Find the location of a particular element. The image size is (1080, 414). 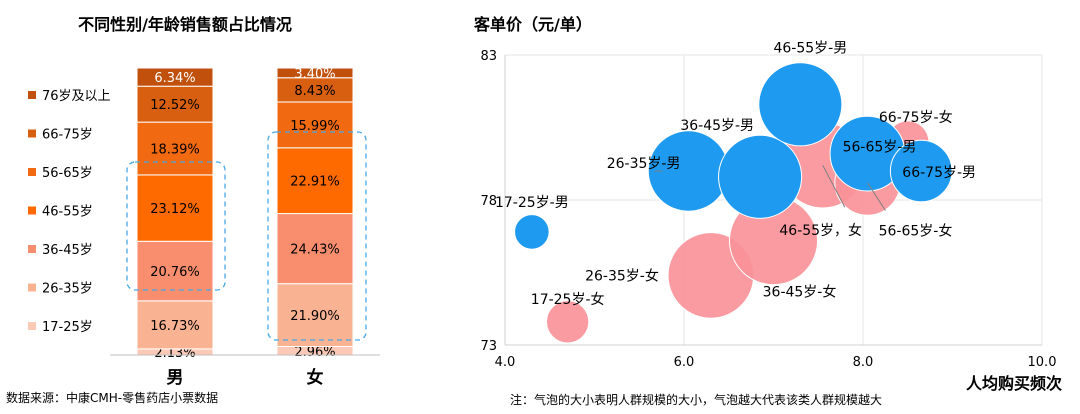

legend-label: 17-25岁 is located at coordinates (67, 327).